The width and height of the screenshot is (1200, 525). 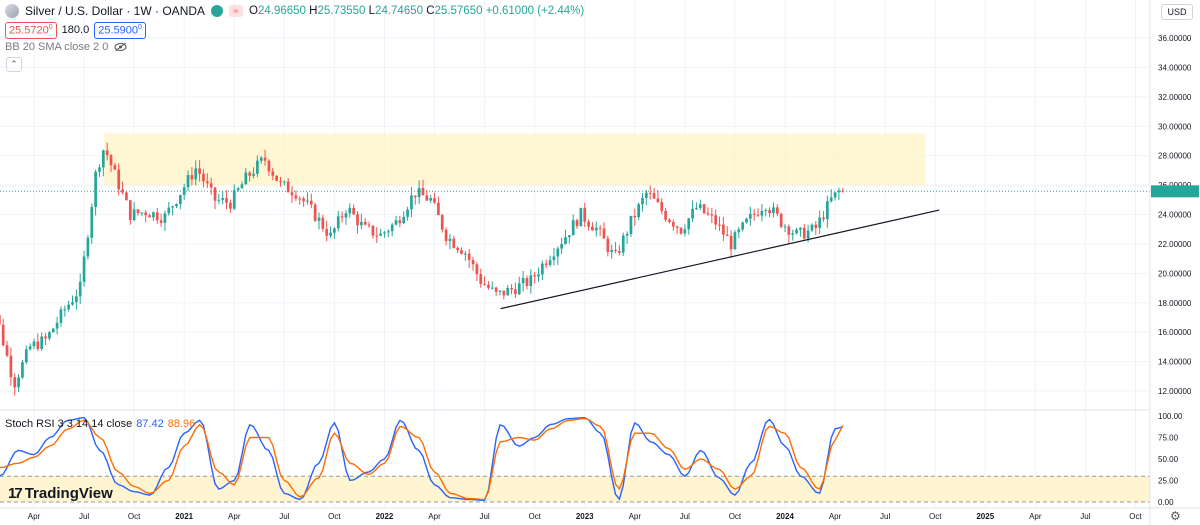 What do you see at coordinates (31, 30) in the screenshot?
I see `sell-button: 25.57200` at bounding box center [31, 30].